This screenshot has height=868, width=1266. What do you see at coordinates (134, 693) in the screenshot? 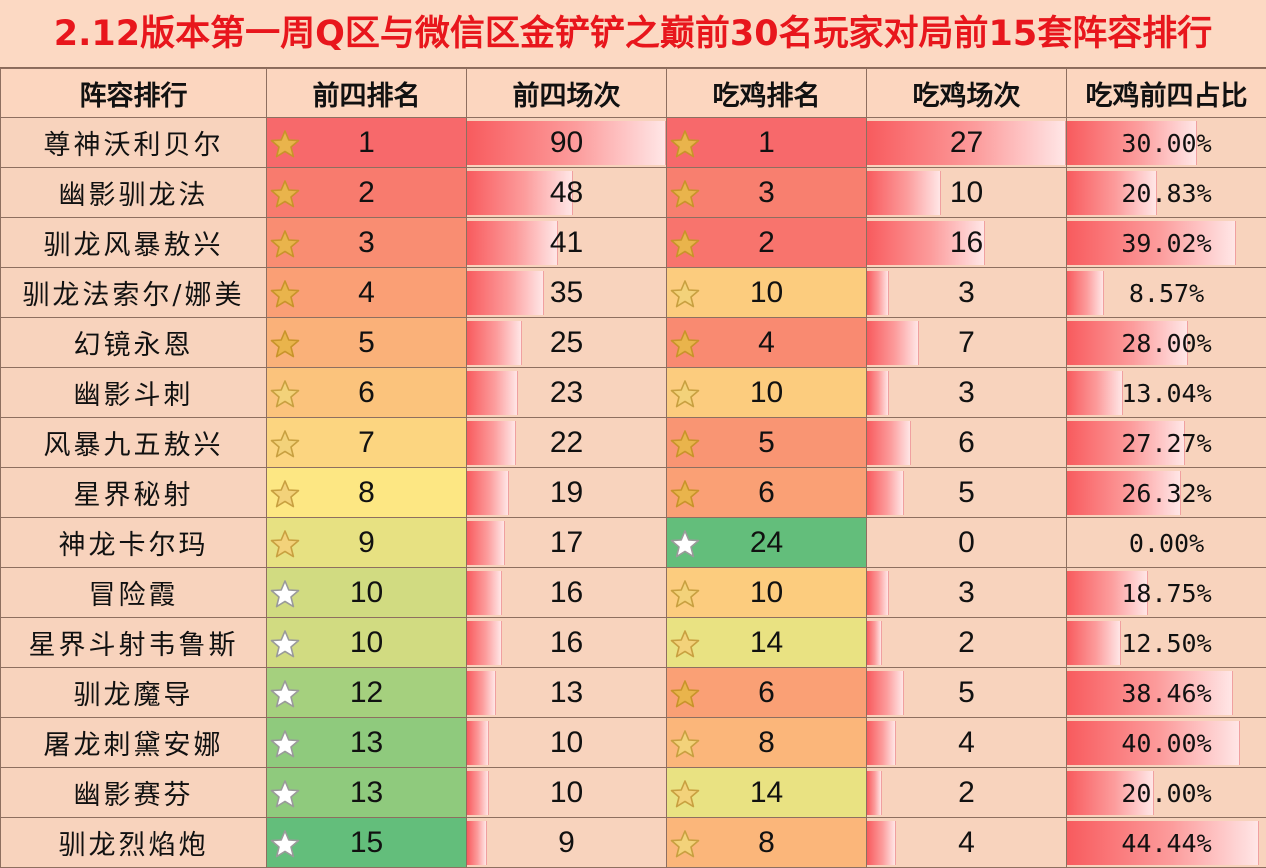
I see `lineup-name: 驯龙魔导` at bounding box center [134, 693].